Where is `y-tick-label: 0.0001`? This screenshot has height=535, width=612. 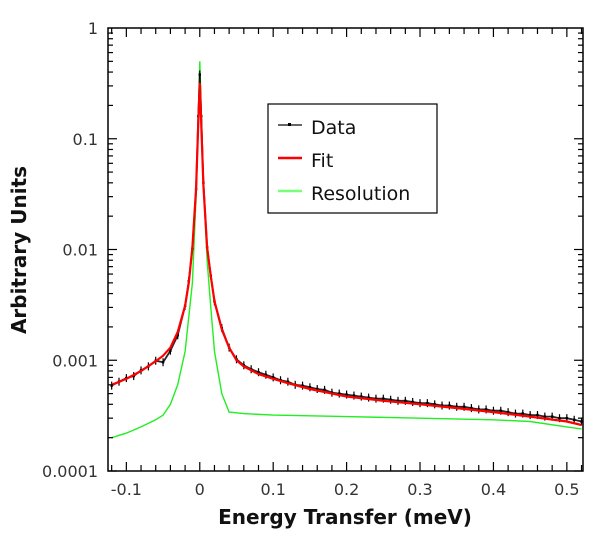 y-tick-label: 0.0001 is located at coordinates (70, 471).